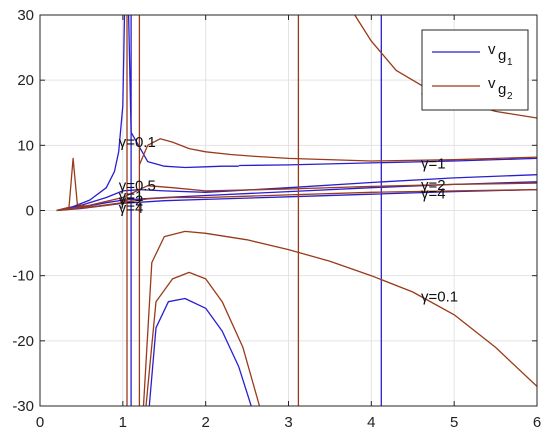  I want to click on y-tick-label: 30, so click(25, 15).